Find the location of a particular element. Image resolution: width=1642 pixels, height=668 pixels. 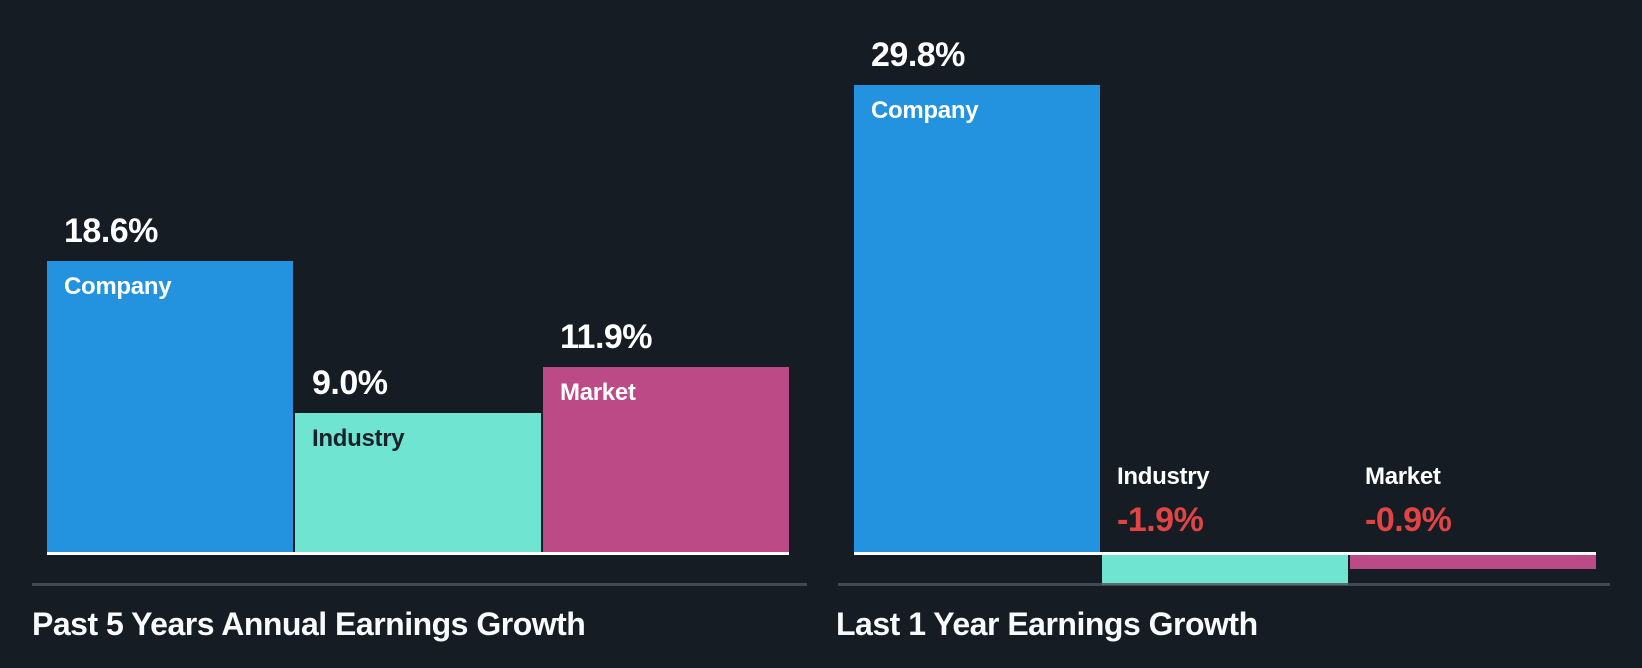

value-label-market: 11.9% is located at coordinates (606, 336).